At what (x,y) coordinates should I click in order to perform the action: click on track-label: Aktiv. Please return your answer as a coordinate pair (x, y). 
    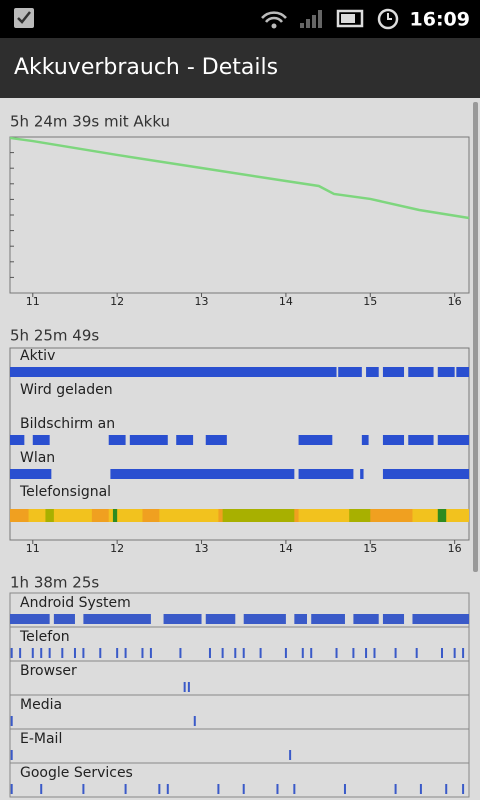
    Looking at the image, I should click on (37, 356).